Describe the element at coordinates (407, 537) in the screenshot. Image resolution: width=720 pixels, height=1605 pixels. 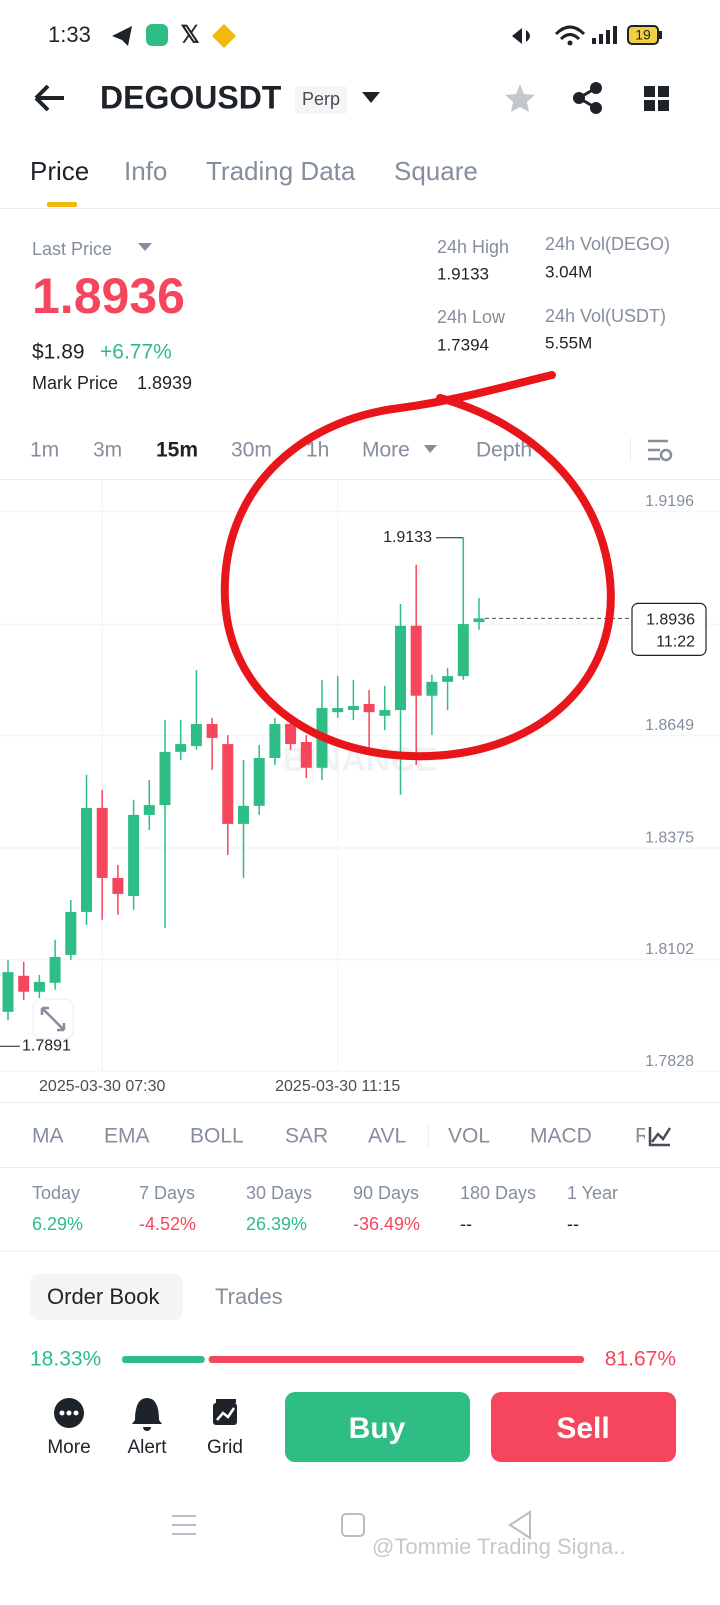
I see `max-marker-label: 1.9133` at that location.